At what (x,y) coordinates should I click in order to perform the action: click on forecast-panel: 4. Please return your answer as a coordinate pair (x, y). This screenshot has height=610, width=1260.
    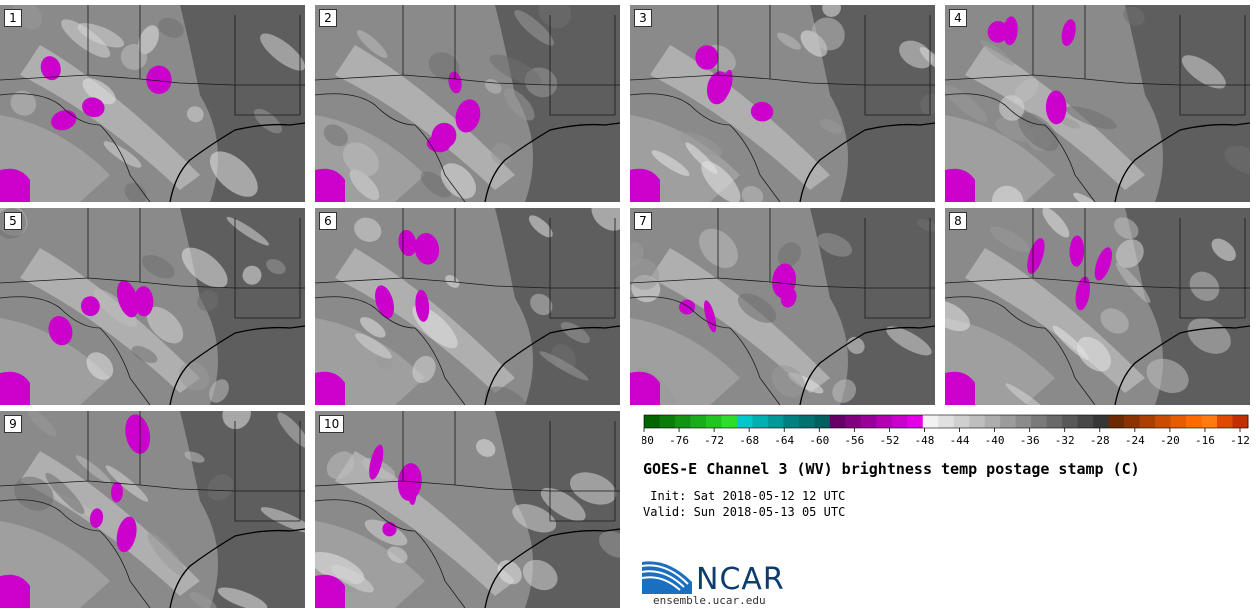
    Looking at the image, I should click on (1097, 103).